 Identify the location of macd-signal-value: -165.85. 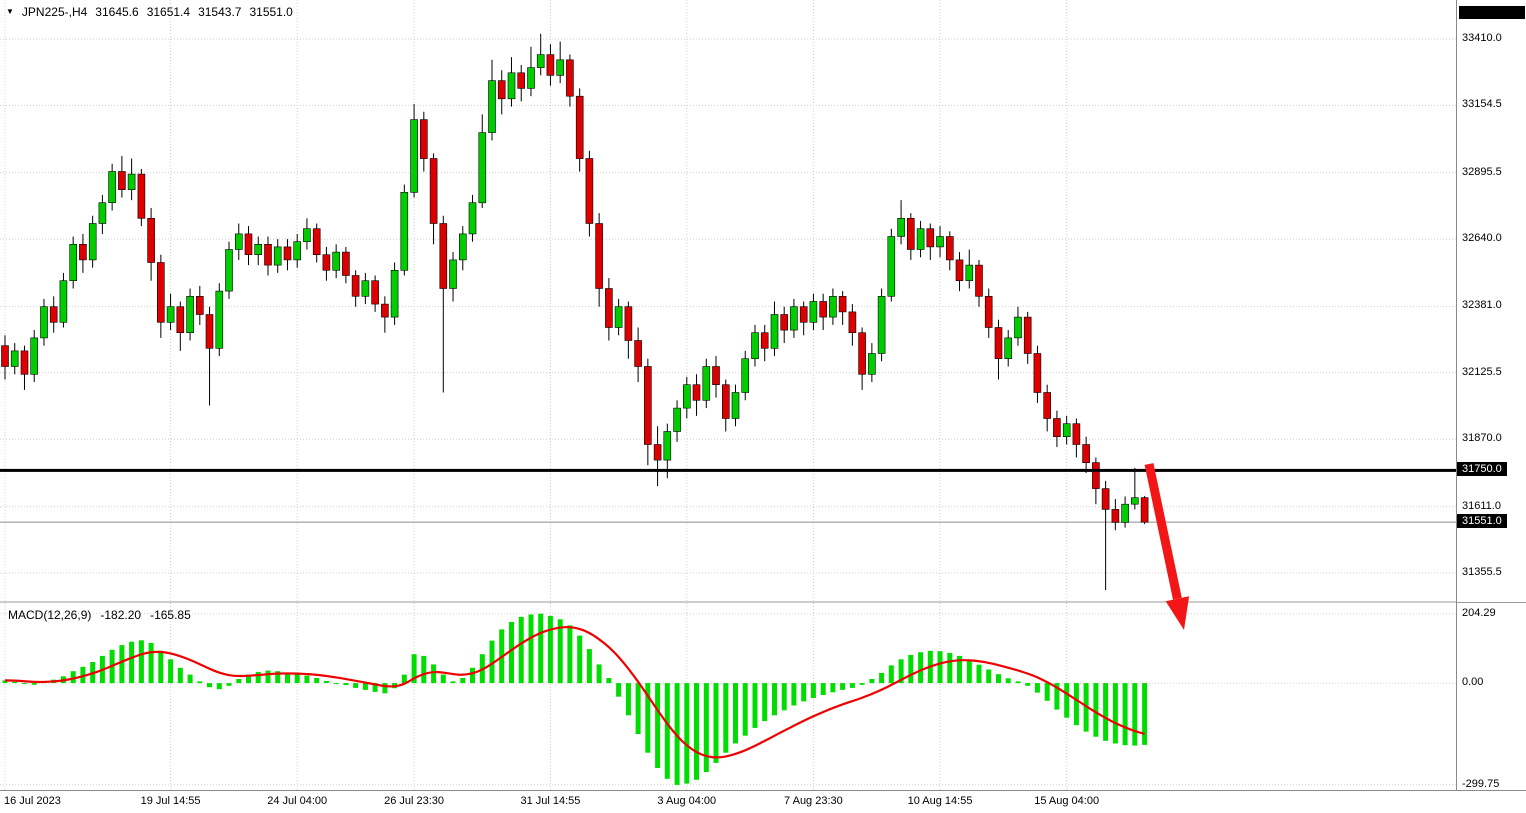
(170, 615).